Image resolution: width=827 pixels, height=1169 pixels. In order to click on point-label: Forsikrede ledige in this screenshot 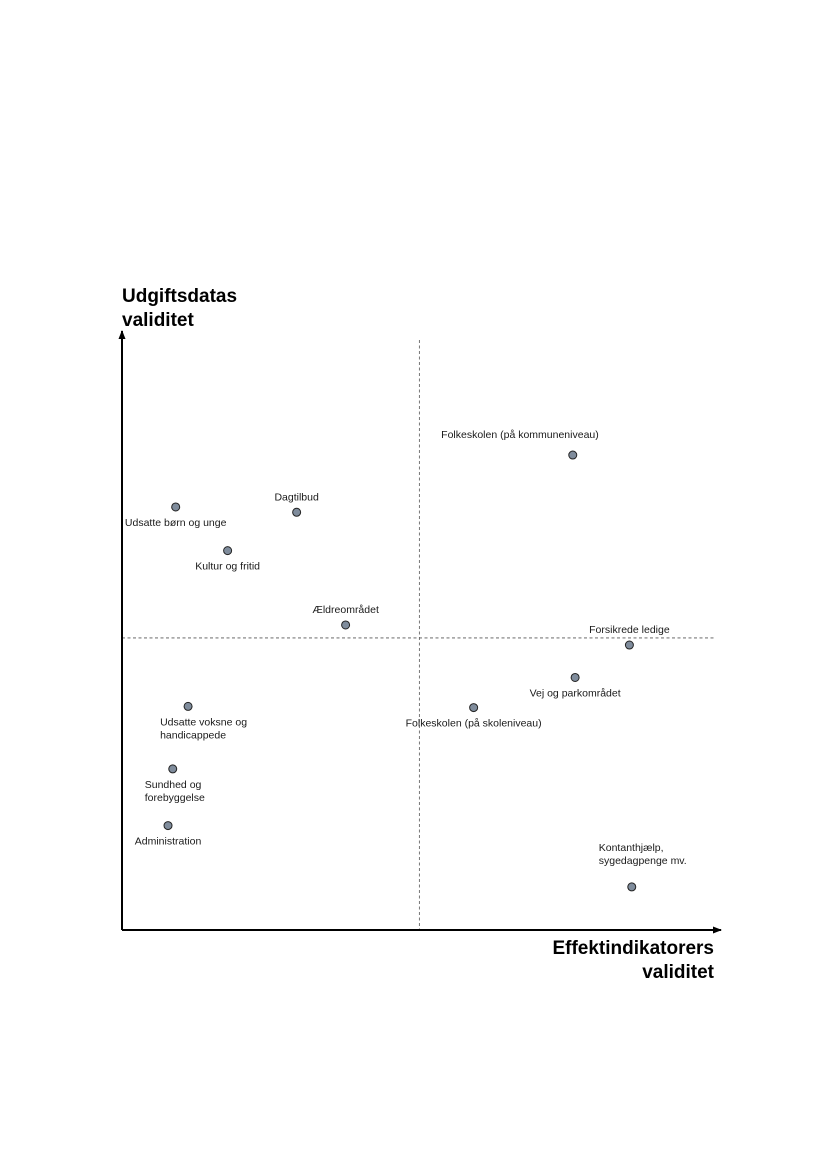, I will do `click(629, 630)`.